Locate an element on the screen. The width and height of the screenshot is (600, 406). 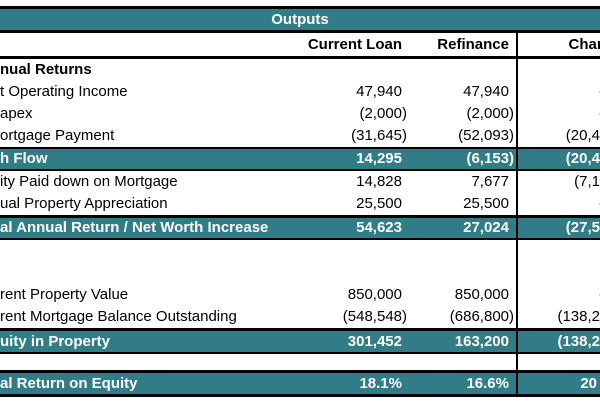
cell-current-loan: (2,000) is located at coordinates (383, 113).